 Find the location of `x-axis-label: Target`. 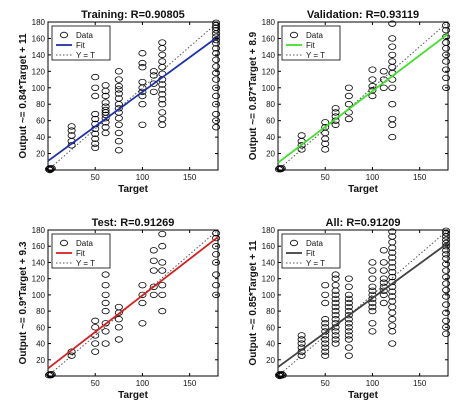

x-axis-label: Target is located at coordinates (133, 189).